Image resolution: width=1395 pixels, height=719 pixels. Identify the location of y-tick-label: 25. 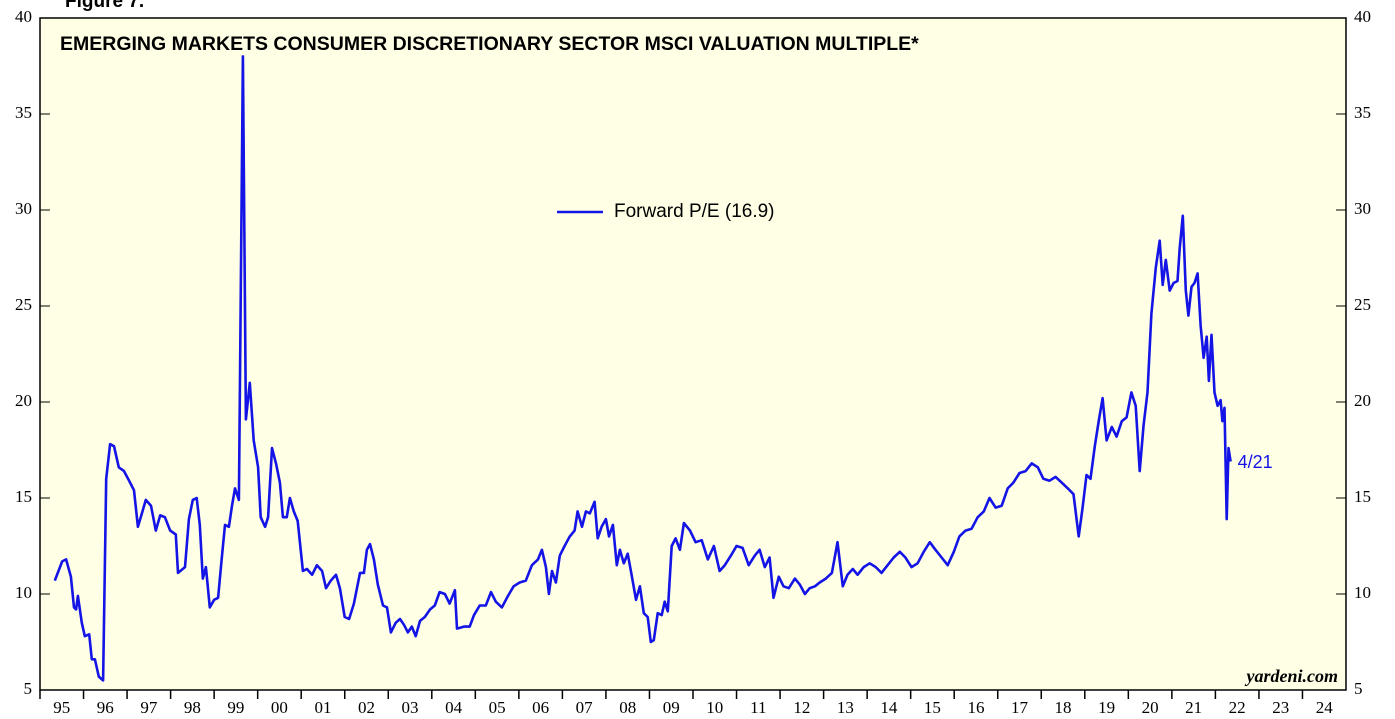
(23, 304).